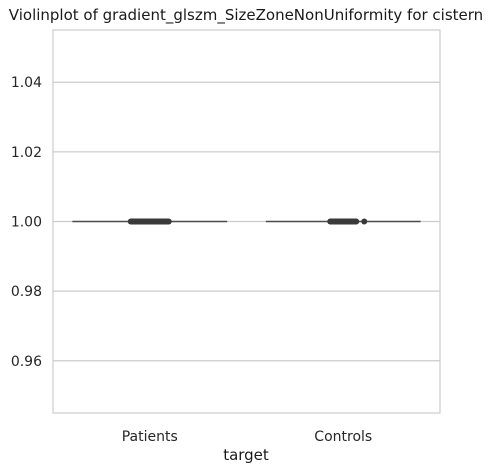 The width and height of the screenshot is (490, 473). I want to click on y-tick-label: 1.04, so click(26, 83).